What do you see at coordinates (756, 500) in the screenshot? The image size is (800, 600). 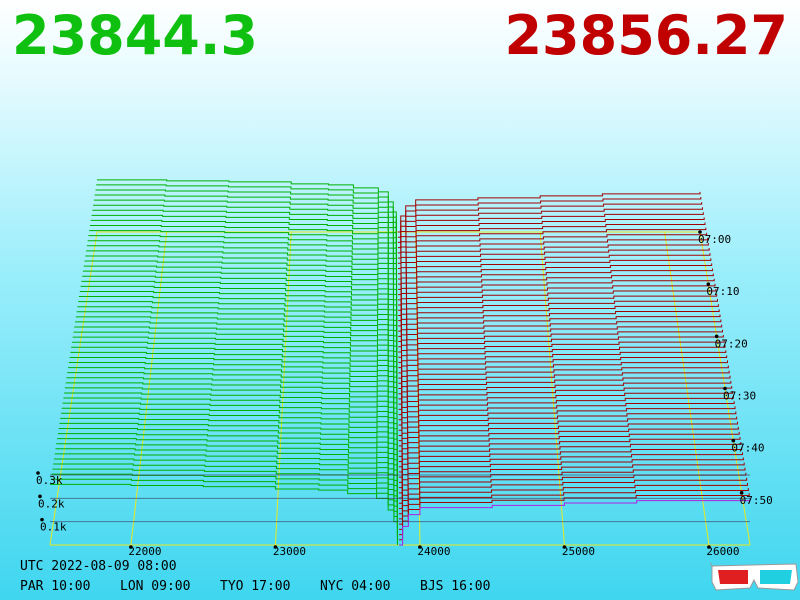 I see `time-tick-label: 07:50` at bounding box center [756, 500].